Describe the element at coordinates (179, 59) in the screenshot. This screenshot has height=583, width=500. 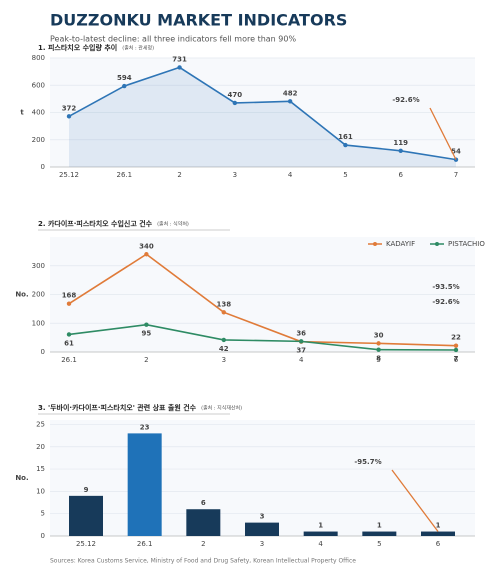
I see `data-label: 731` at that location.